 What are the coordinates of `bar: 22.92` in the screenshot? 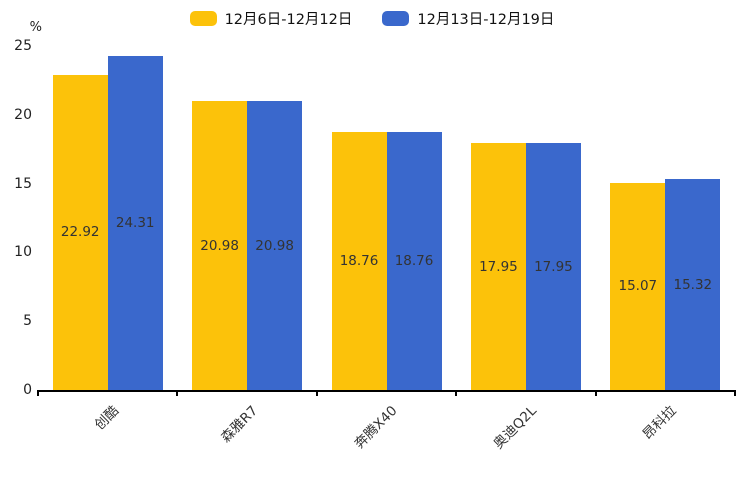 It's located at (80, 232).